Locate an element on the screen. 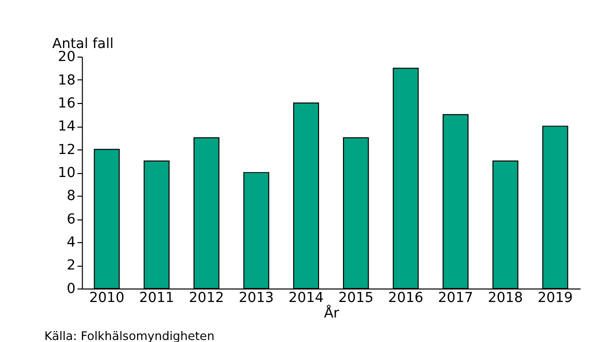  x-tick-label: 2012 is located at coordinates (206, 298).